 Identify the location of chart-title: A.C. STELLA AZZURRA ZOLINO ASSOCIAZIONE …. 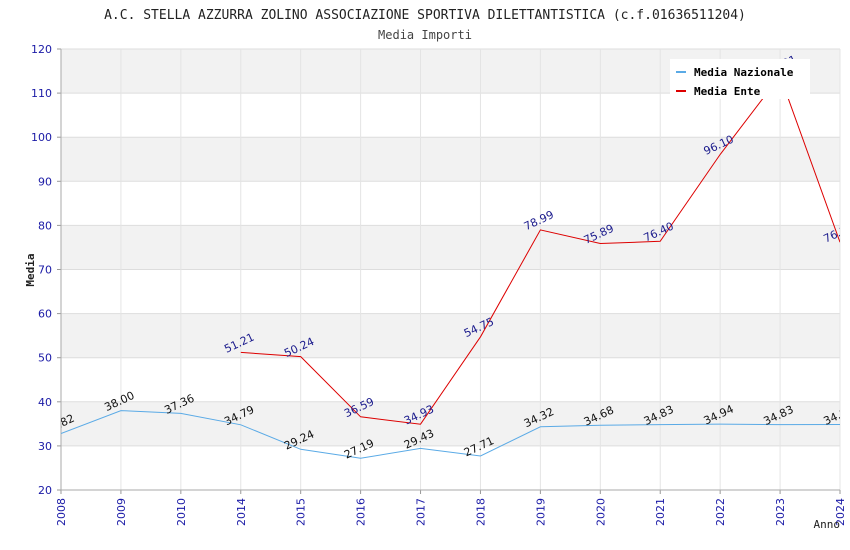
(425, 15).